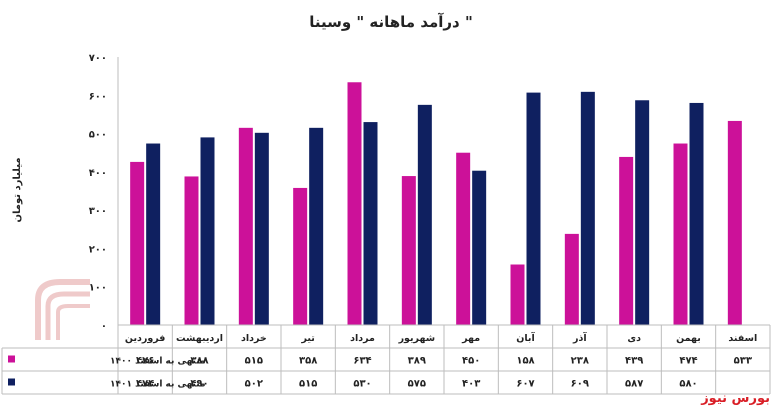  I want to click on category-label: مرداد, so click(362, 338).